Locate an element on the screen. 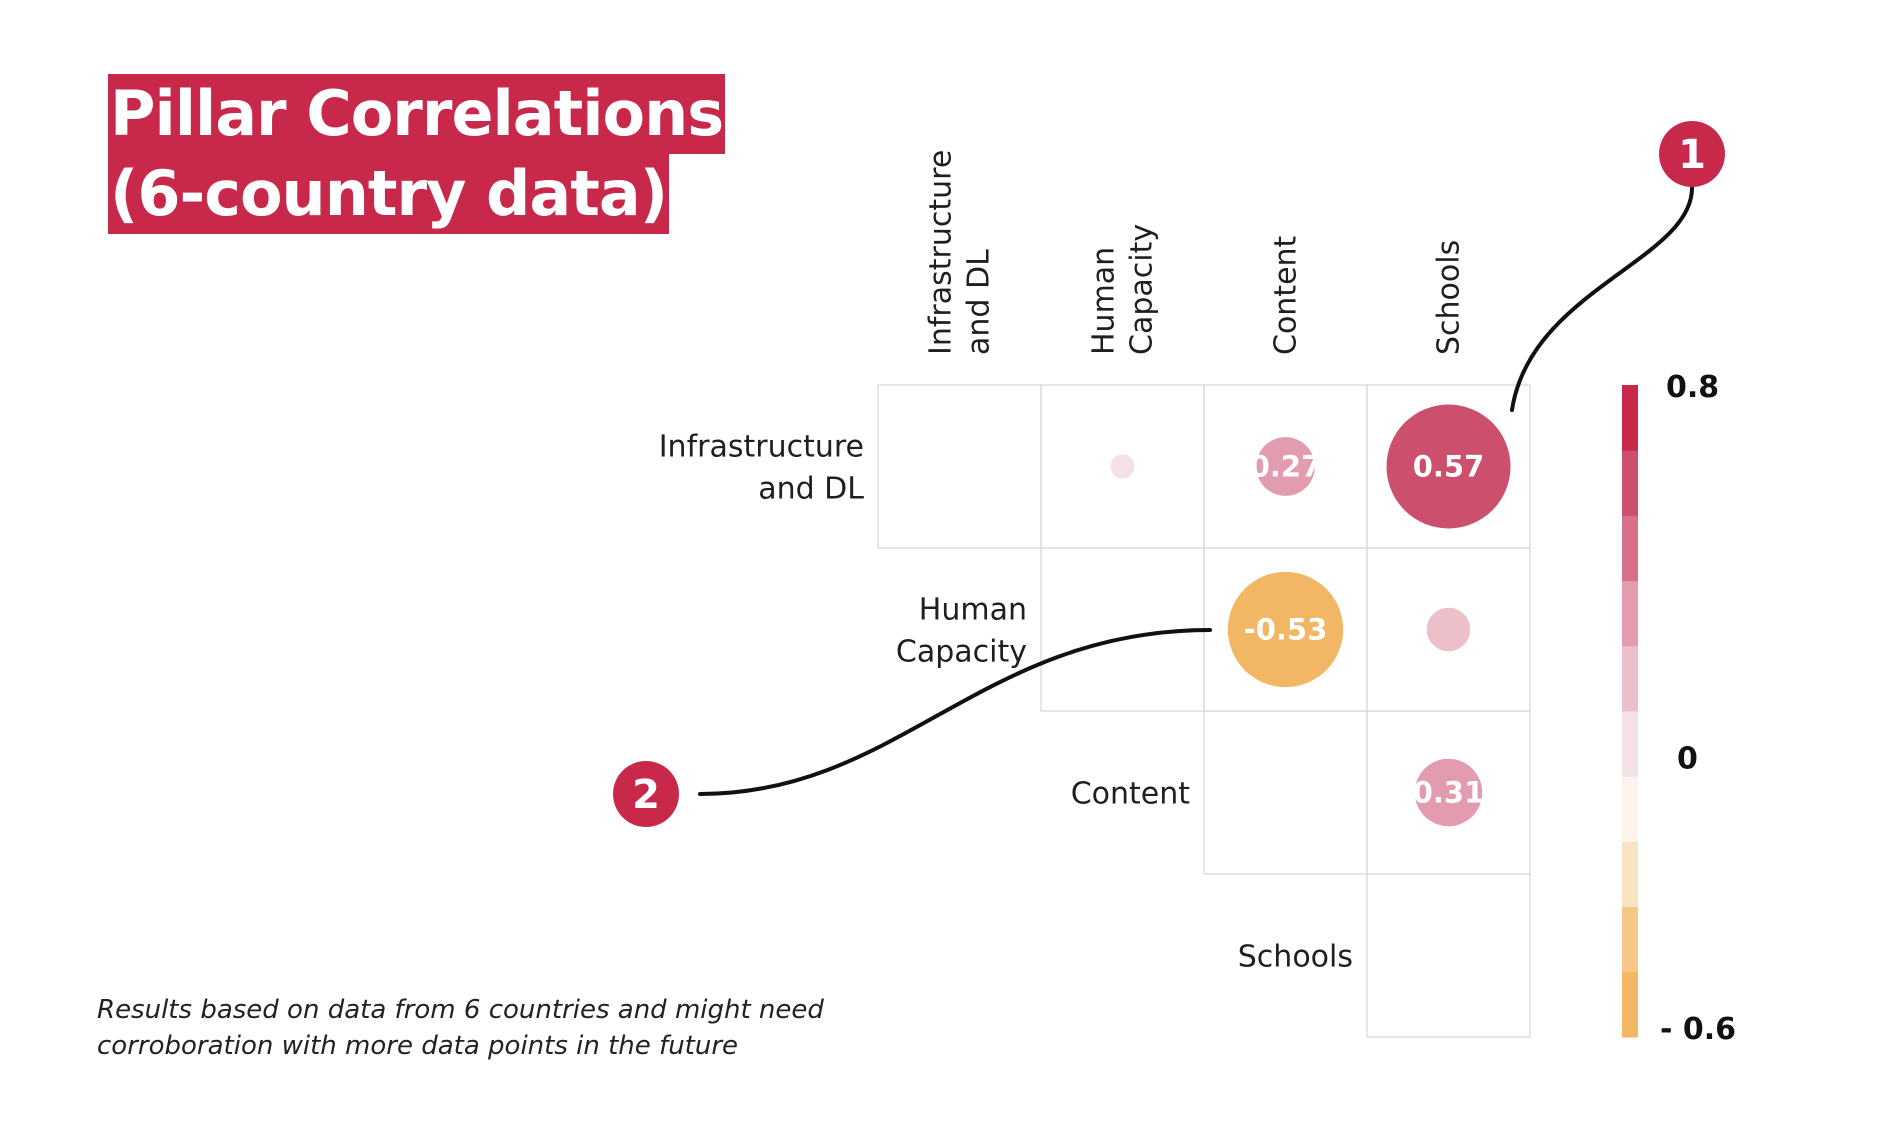  bubble-label-1-2: -0.53 is located at coordinates (1286, 630).